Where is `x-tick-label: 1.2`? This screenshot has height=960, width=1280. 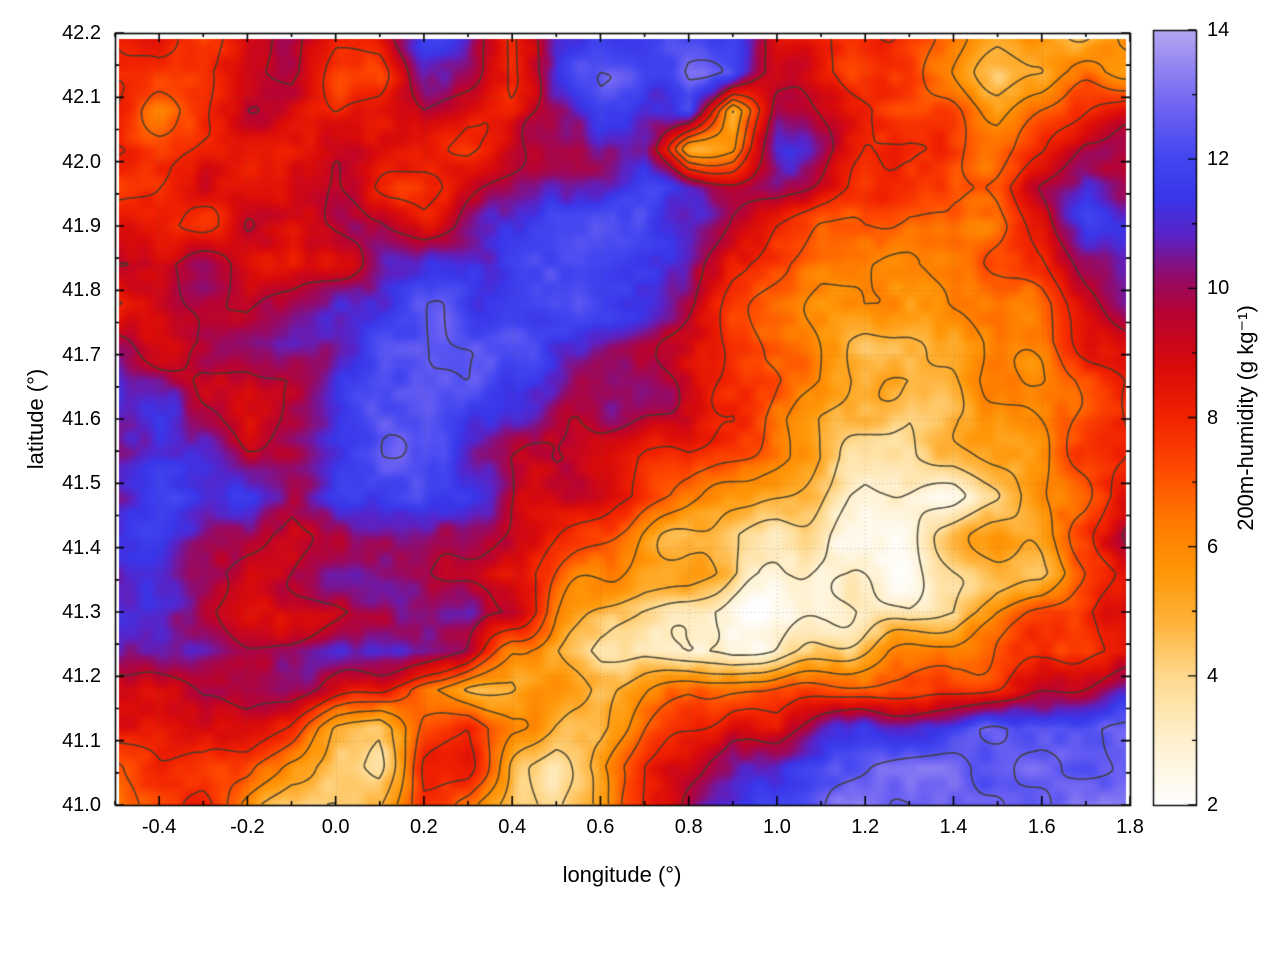
x-tick-label: 1.2 is located at coordinates (865, 827).